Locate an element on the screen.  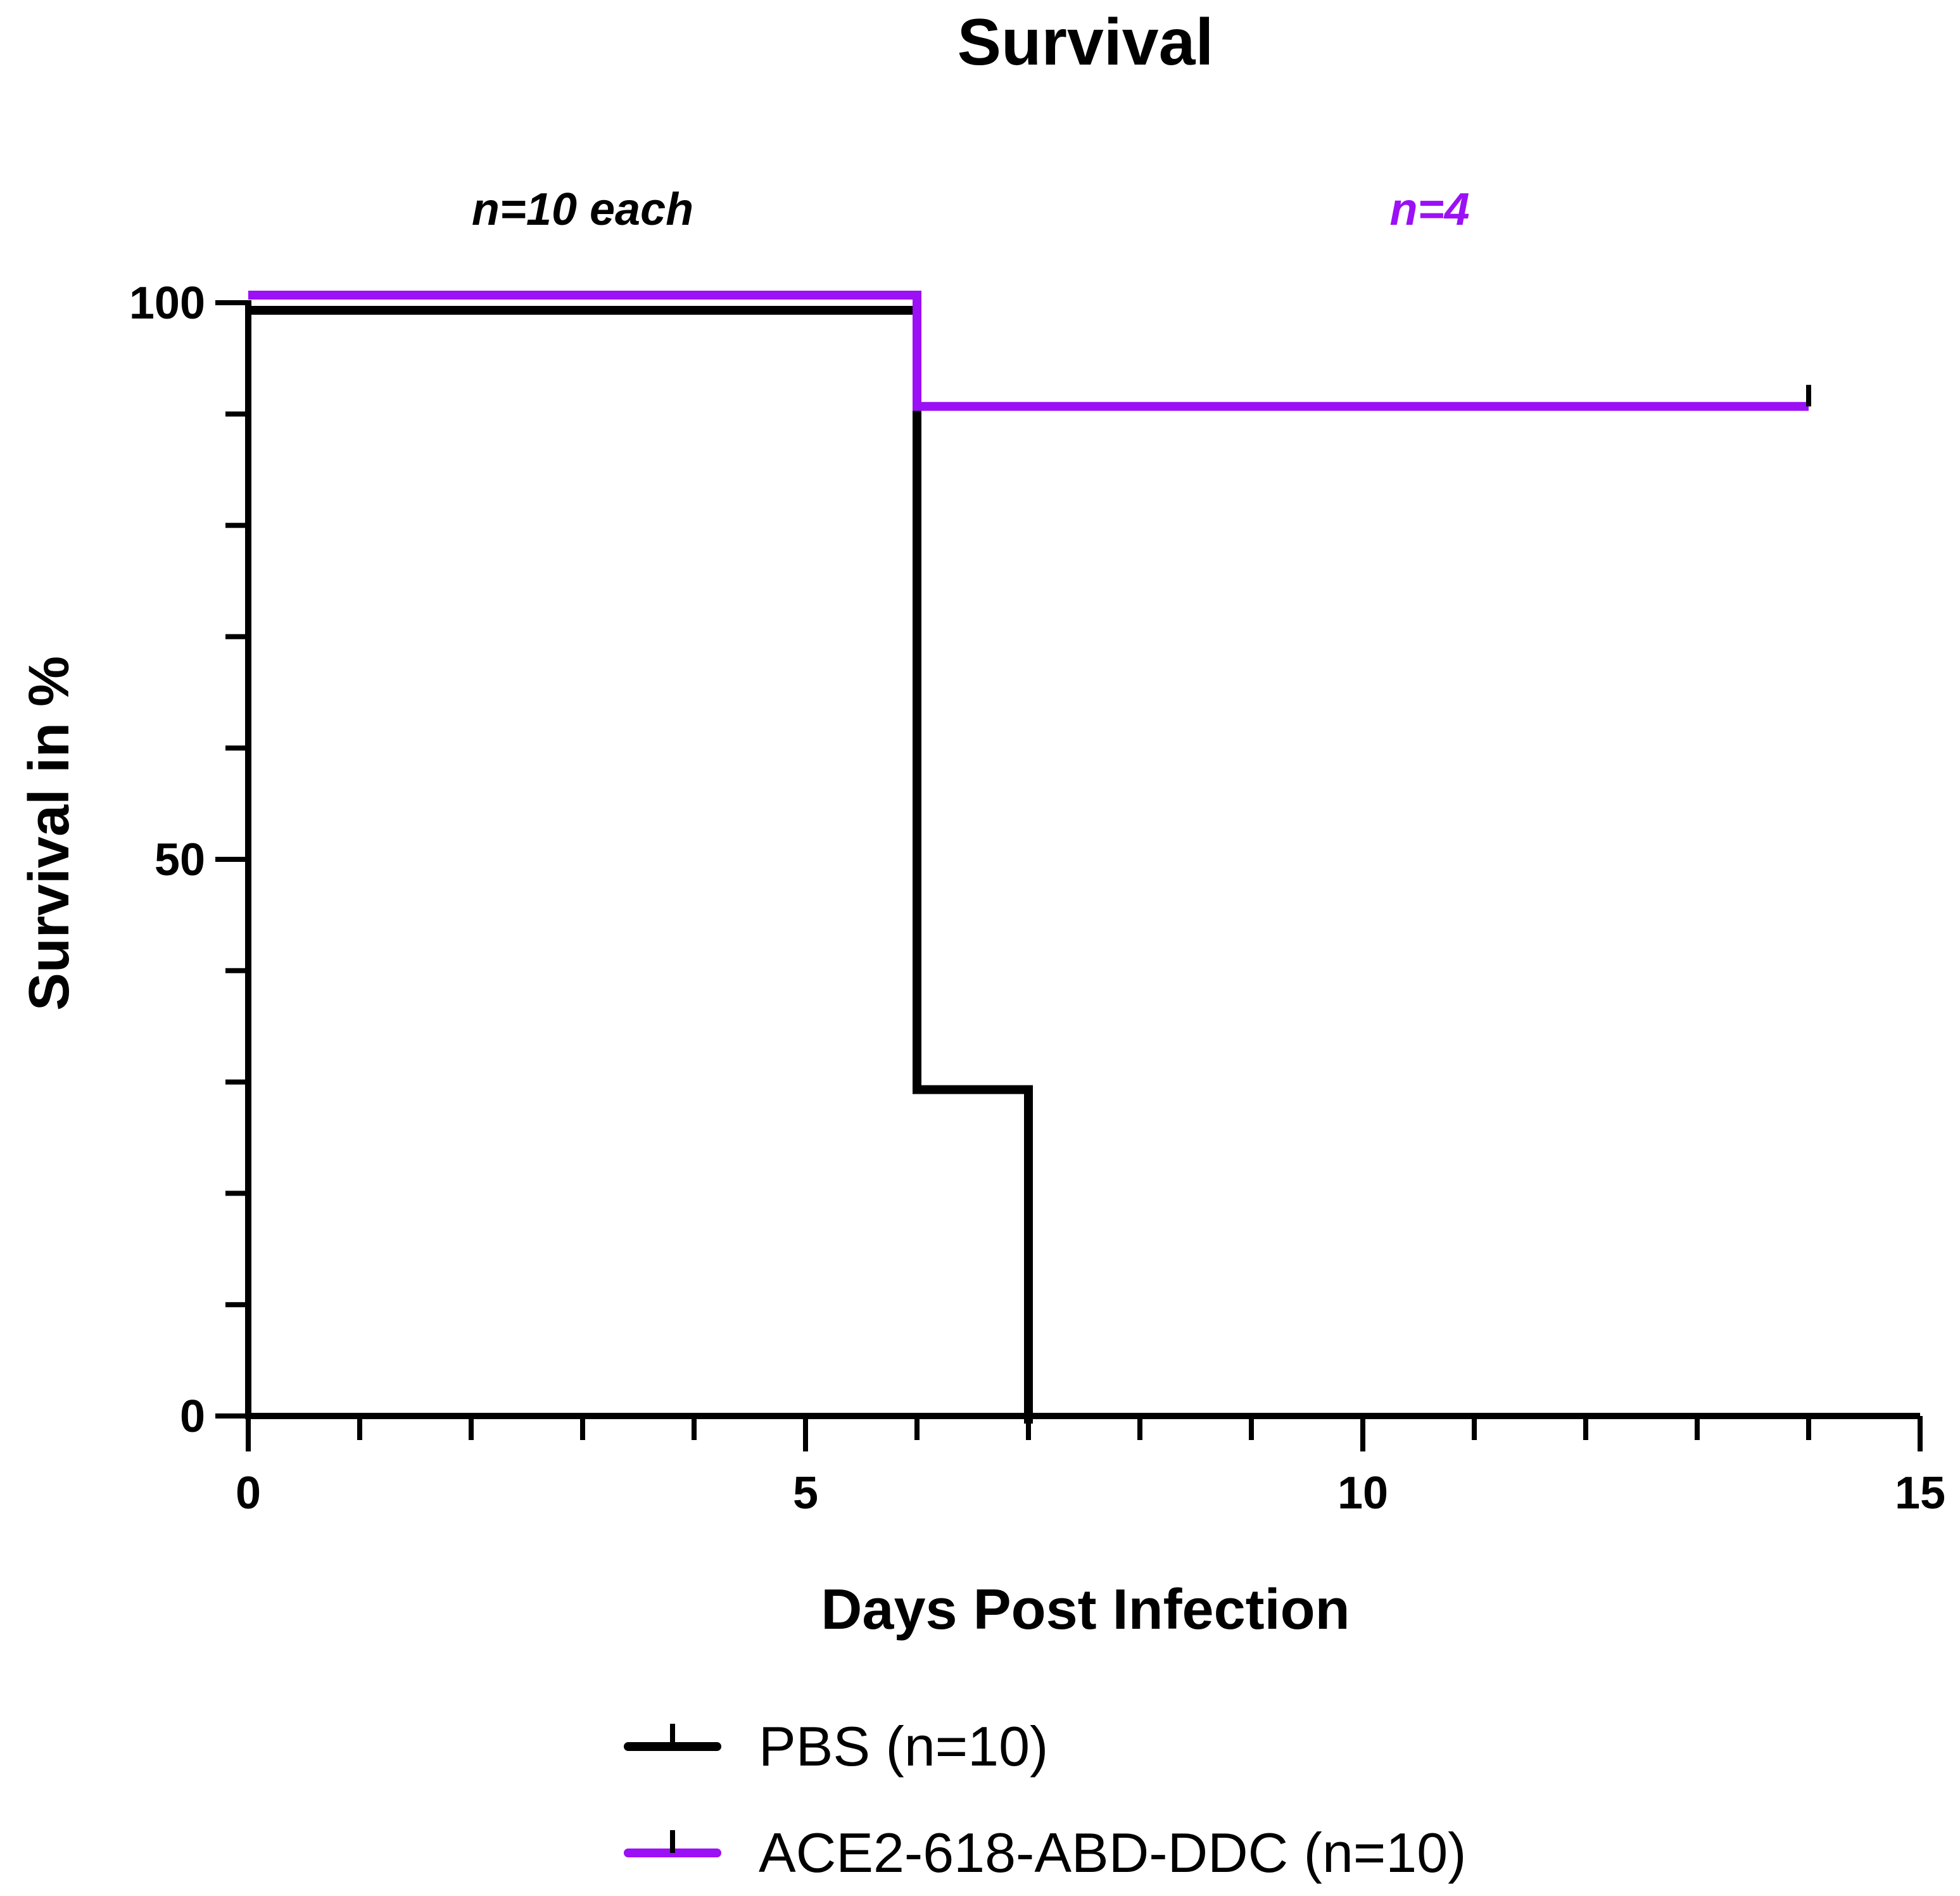
legend: PBS (n=10) ACE2-618-ABD-DDC (n=10) is located at coordinates (1045, 1799).